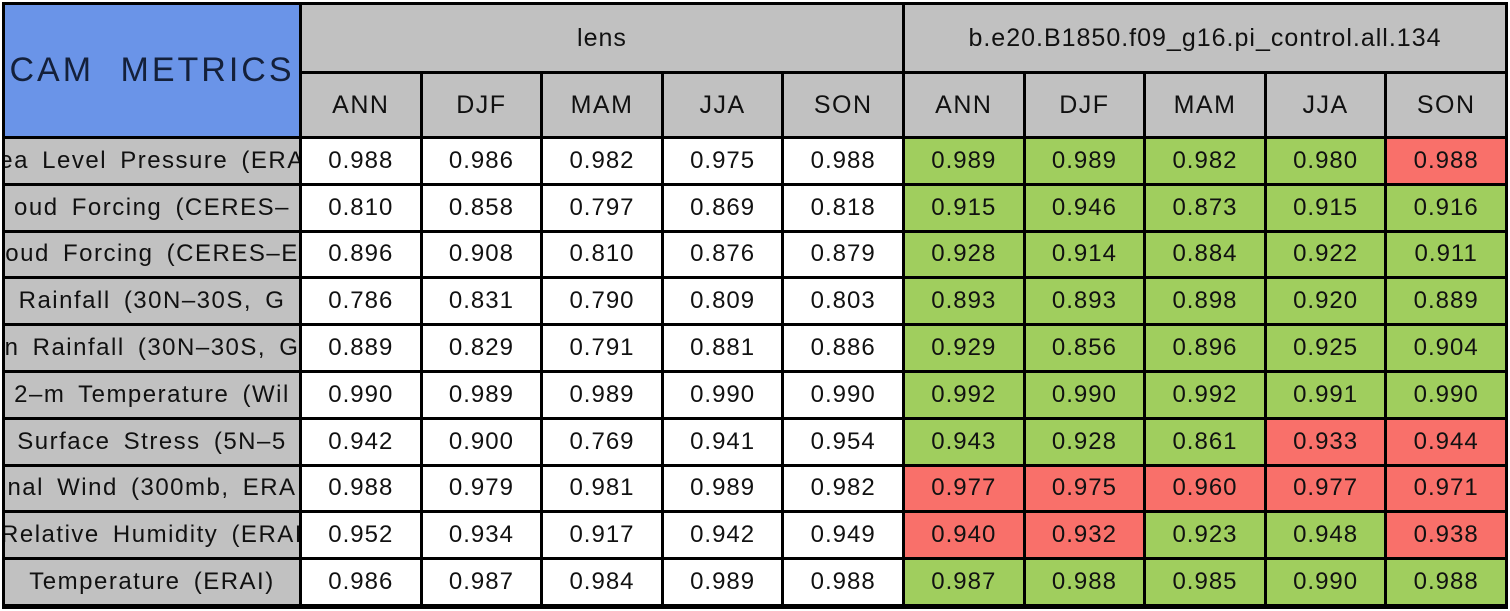 Image resolution: width=1510 pixels, height=611 pixels. I want to click on metric-value-control: 0.916, so click(1446, 207).